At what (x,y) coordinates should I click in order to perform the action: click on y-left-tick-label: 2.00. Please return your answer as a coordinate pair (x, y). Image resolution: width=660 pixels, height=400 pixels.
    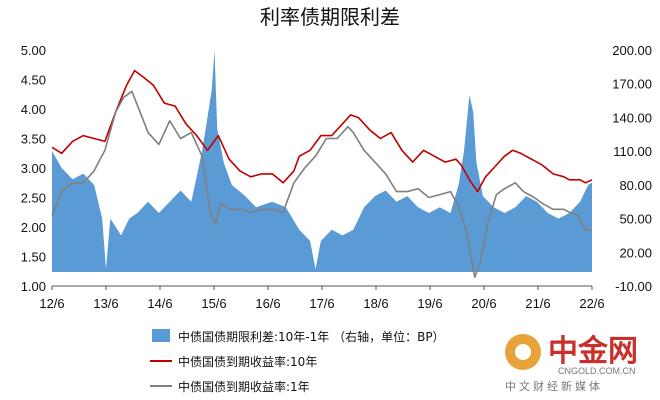
    Looking at the image, I should click on (33, 227).